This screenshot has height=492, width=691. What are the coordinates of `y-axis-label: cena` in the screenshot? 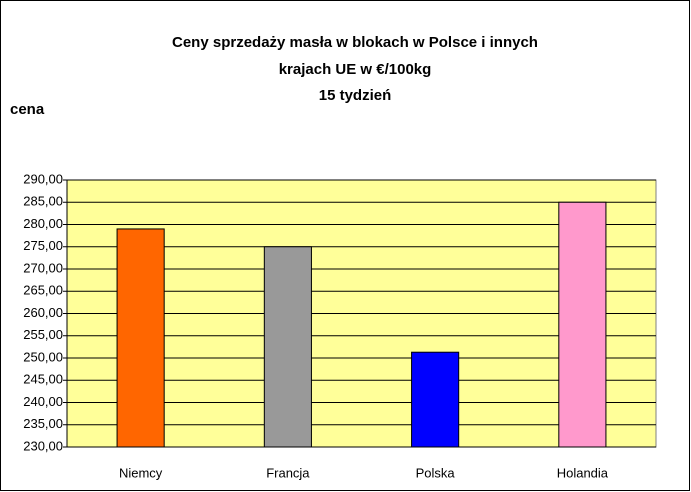 It's located at (27, 109).